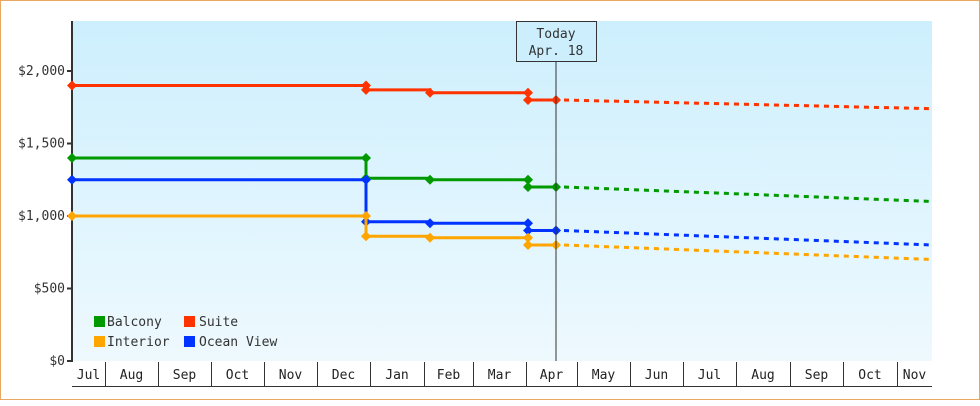 The width and height of the screenshot is (980, 406). What do you see at coordinates (41, 216) in the screenshot?
I see `y-tick-label: $1,000` at bounding box center [41, 216].